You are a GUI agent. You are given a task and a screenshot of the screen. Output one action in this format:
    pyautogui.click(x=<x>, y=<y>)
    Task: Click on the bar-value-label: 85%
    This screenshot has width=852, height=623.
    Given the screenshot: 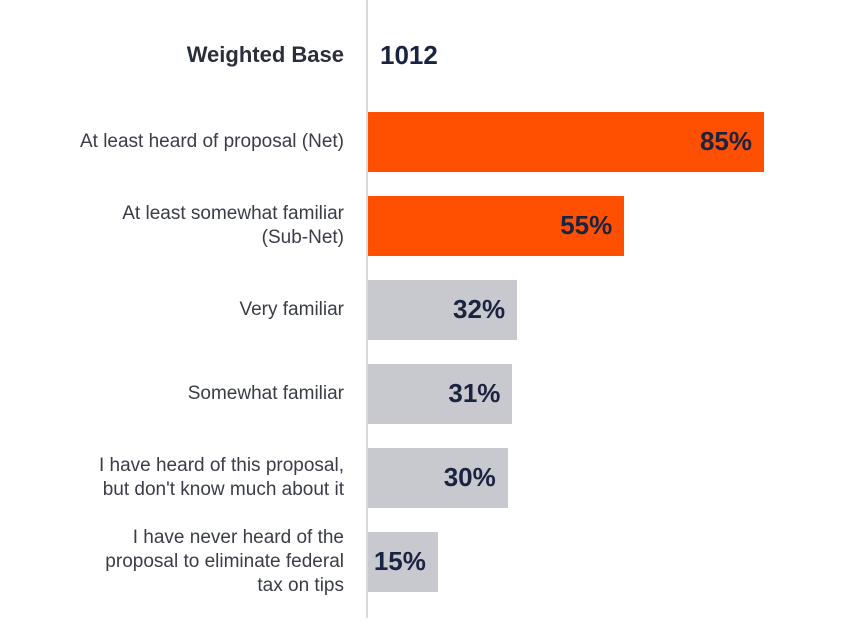 What is the action you would take?
    pyautogui.click(x=725, y=141)
    